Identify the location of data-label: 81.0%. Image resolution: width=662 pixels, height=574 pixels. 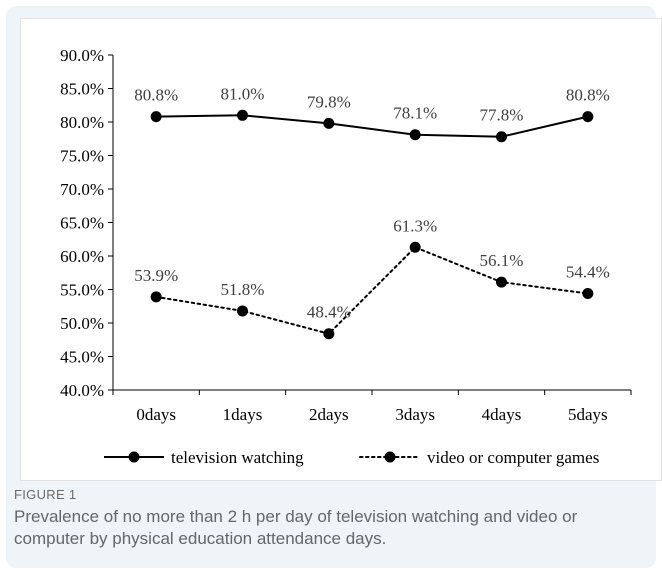
(243, 93).